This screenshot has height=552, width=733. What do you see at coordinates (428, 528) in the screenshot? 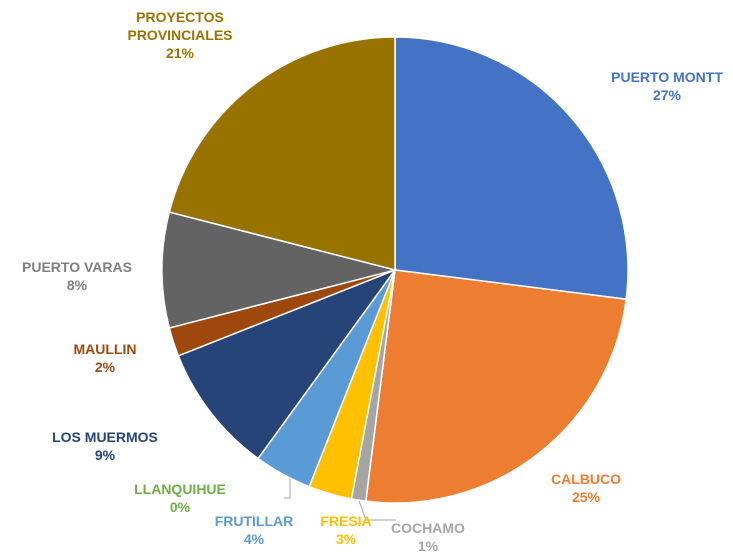
I see `category-label: COCHAMO` at bounding box center [428, 528].